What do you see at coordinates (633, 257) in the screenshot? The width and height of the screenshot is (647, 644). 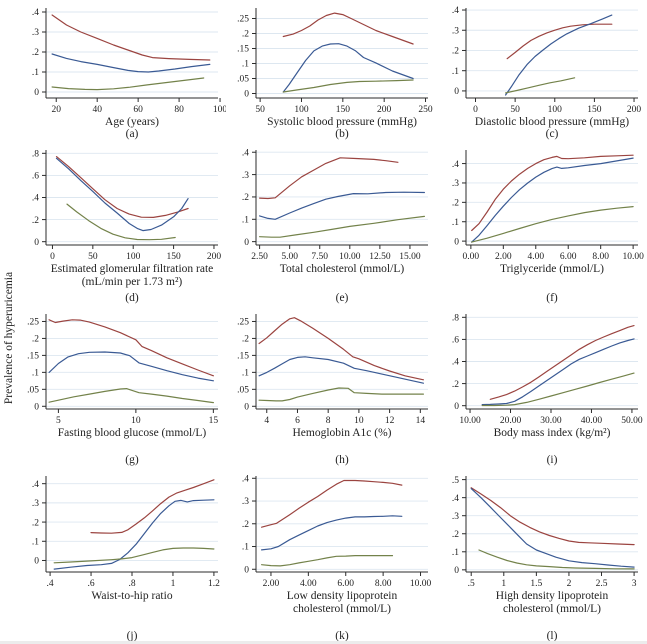 I see `x-tick-label: 10.00` at bounding box center [633, 257].